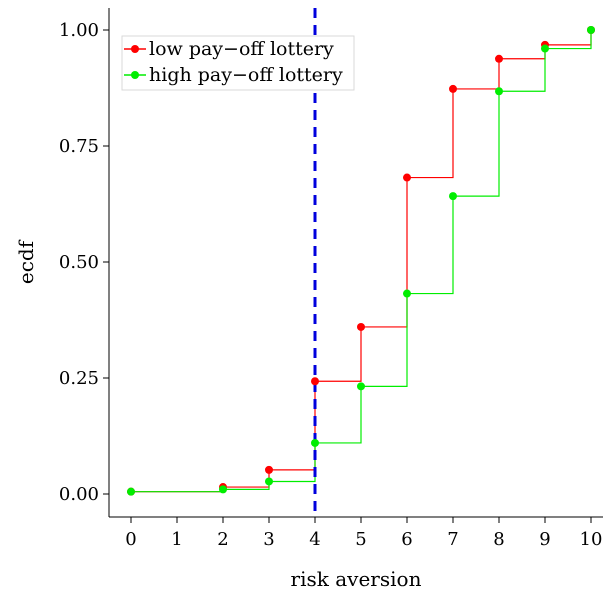 This screenshot has width=606, height=597. What do you see at coordinates (544, 539) in the screenshot?
I see `x-tick-label: 9` at bounding box center [544, 539].